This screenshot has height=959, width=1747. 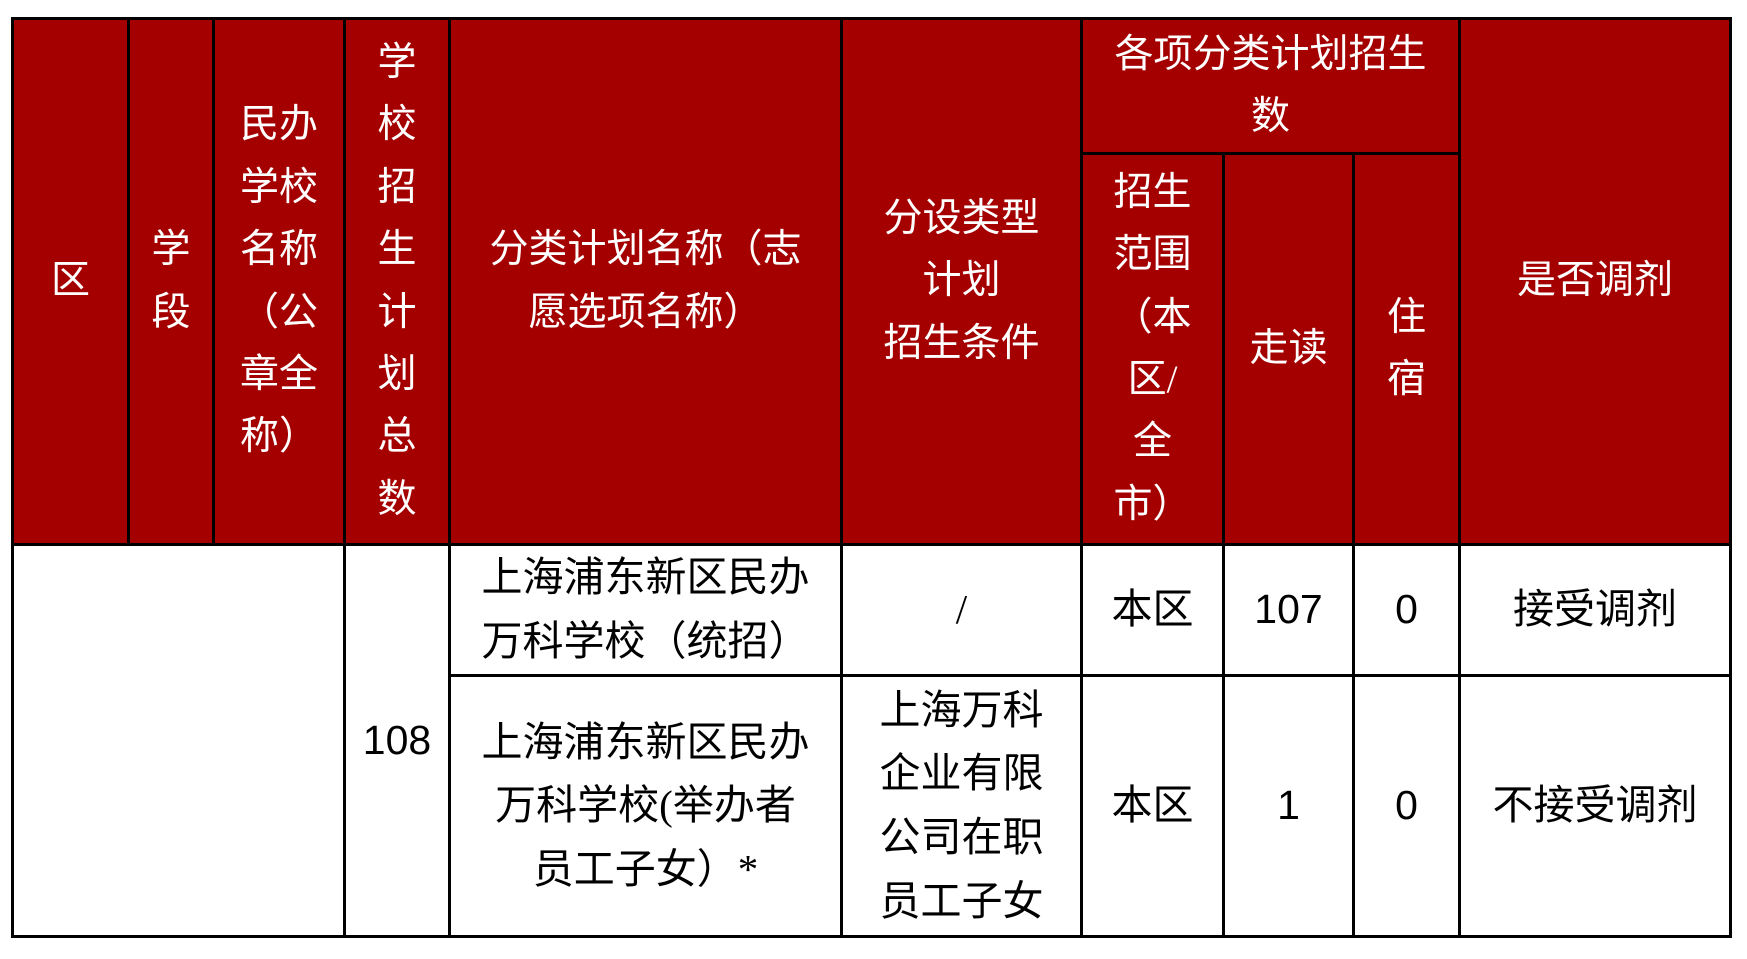 What do you see at coordinates (70, 281) in the screenshot?
I see `header-district: 区` at bounding box center [70, 281].